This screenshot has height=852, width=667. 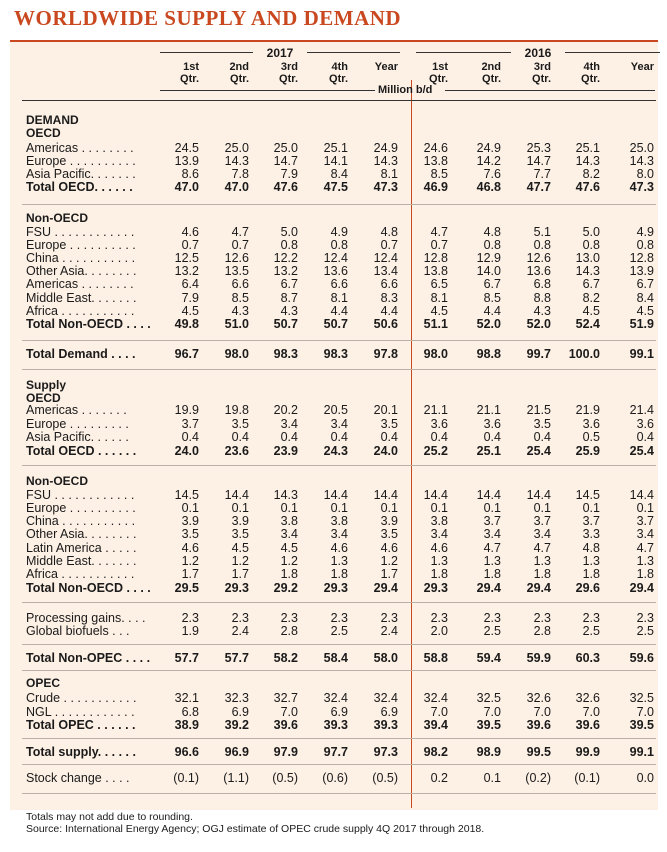 What do you see at coordinates (190, 631) in the screenshot?
I see `row-value: 1.9` at bounding box center [190, 631].